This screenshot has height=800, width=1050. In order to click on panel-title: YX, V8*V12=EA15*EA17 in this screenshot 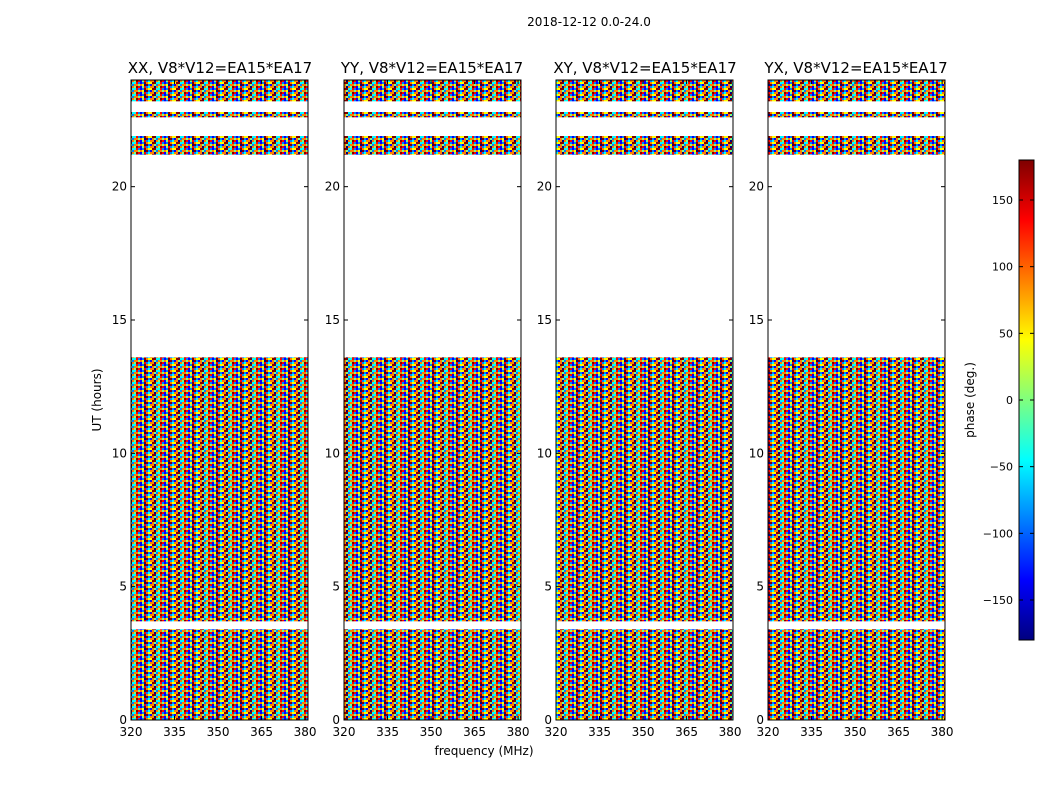, I will do `click(855, 68)`.